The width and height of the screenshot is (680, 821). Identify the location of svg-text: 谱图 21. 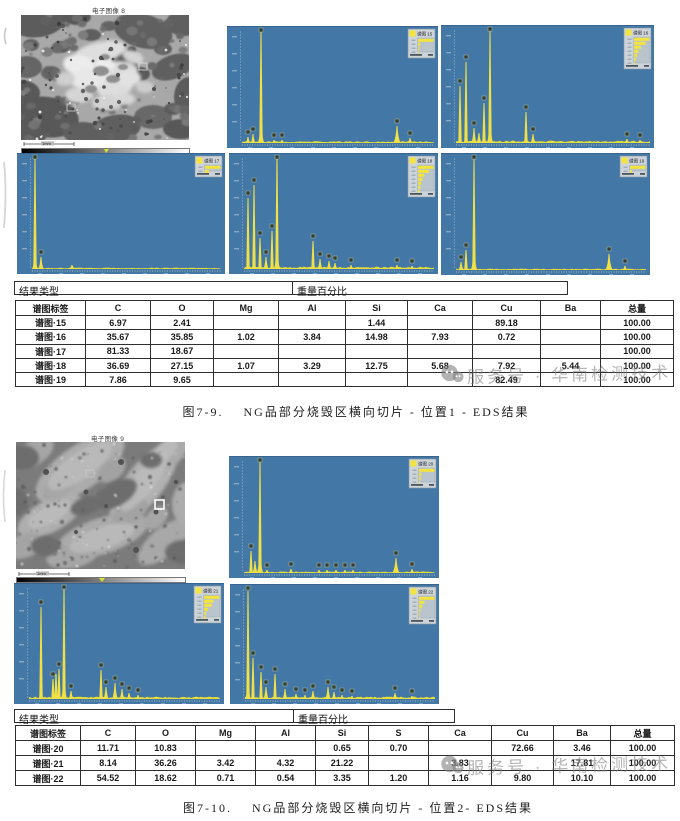
(211, 591).